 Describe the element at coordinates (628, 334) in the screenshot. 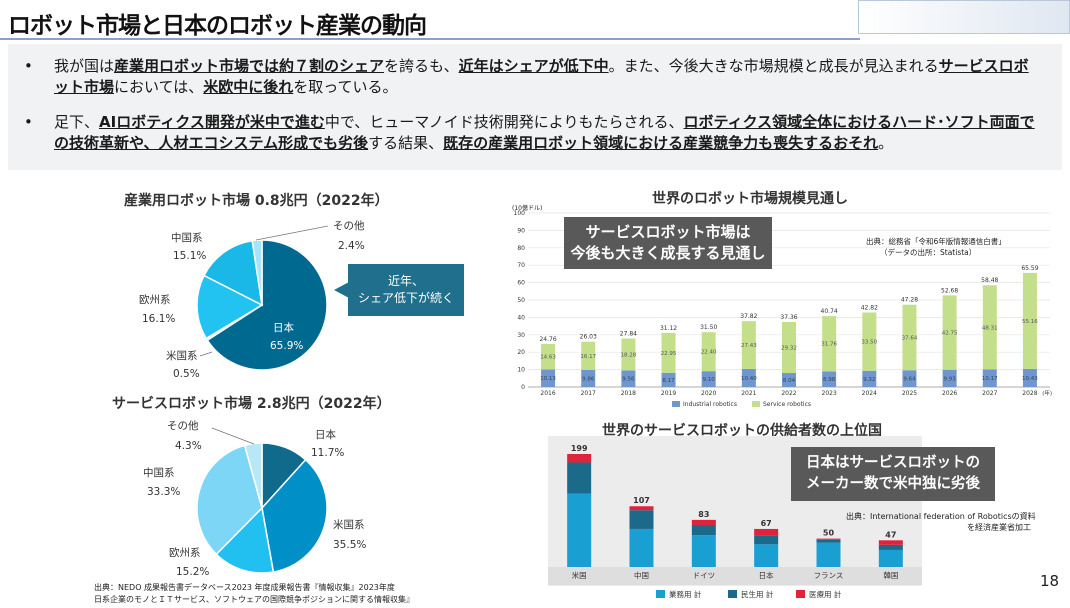

I see `bar-total-label: 27.84` at that location.